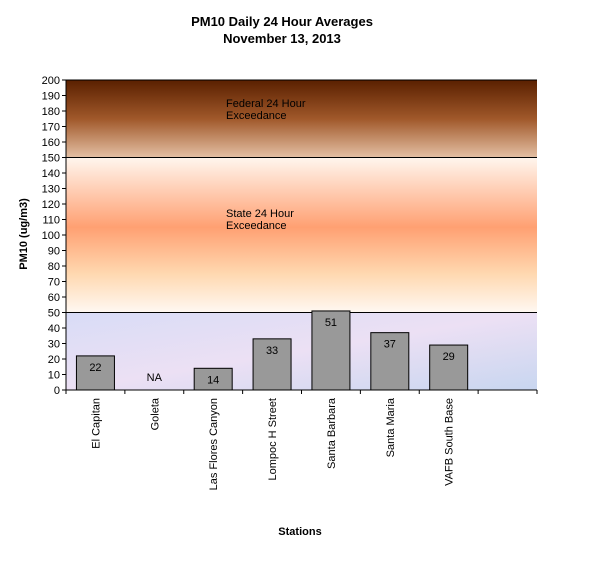 This screenshot has height=565, width=613. Describe the element at coordinates (391, 427) in the screenshot. I see `category-label: Santa Maria` at that location.